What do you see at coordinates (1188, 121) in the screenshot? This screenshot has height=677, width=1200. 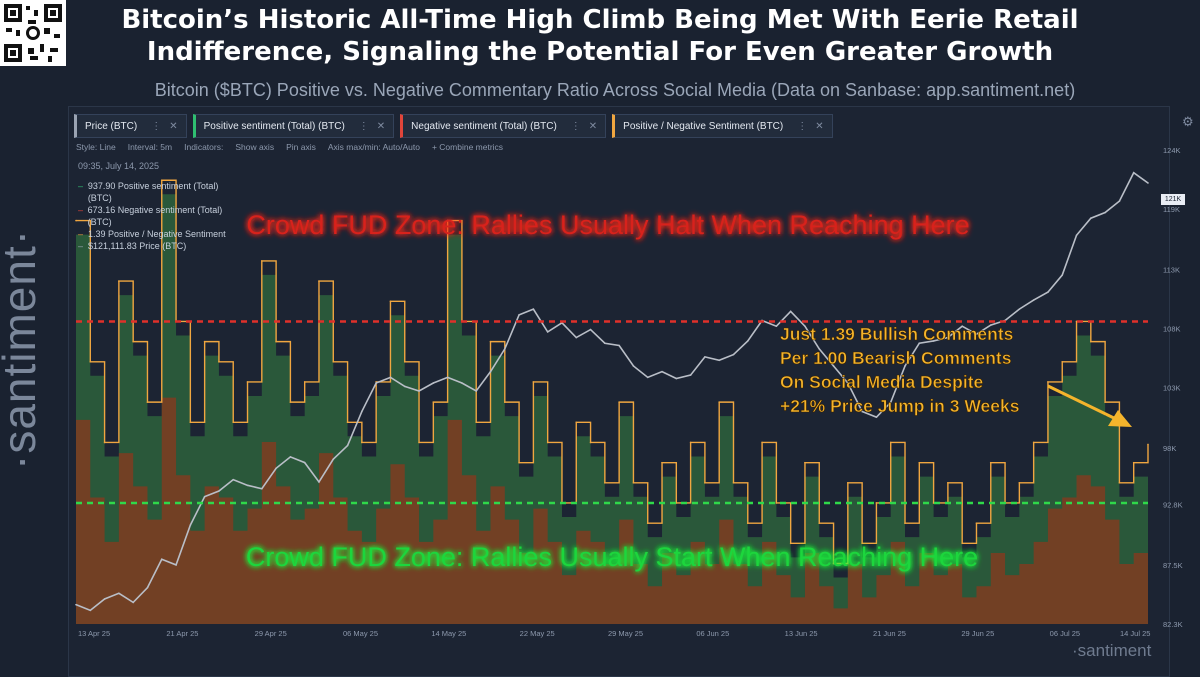 I see `gear-icon: ⚙` at bounding box center [1188, 121].